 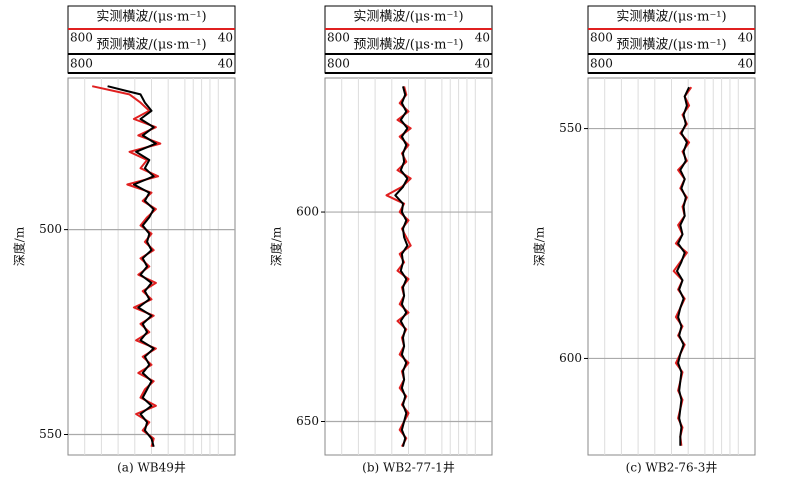 What do you see at coordinates (307, 421) in the screenshot?
I see `y-tick-label: 650` at bounding box center [307, 421].